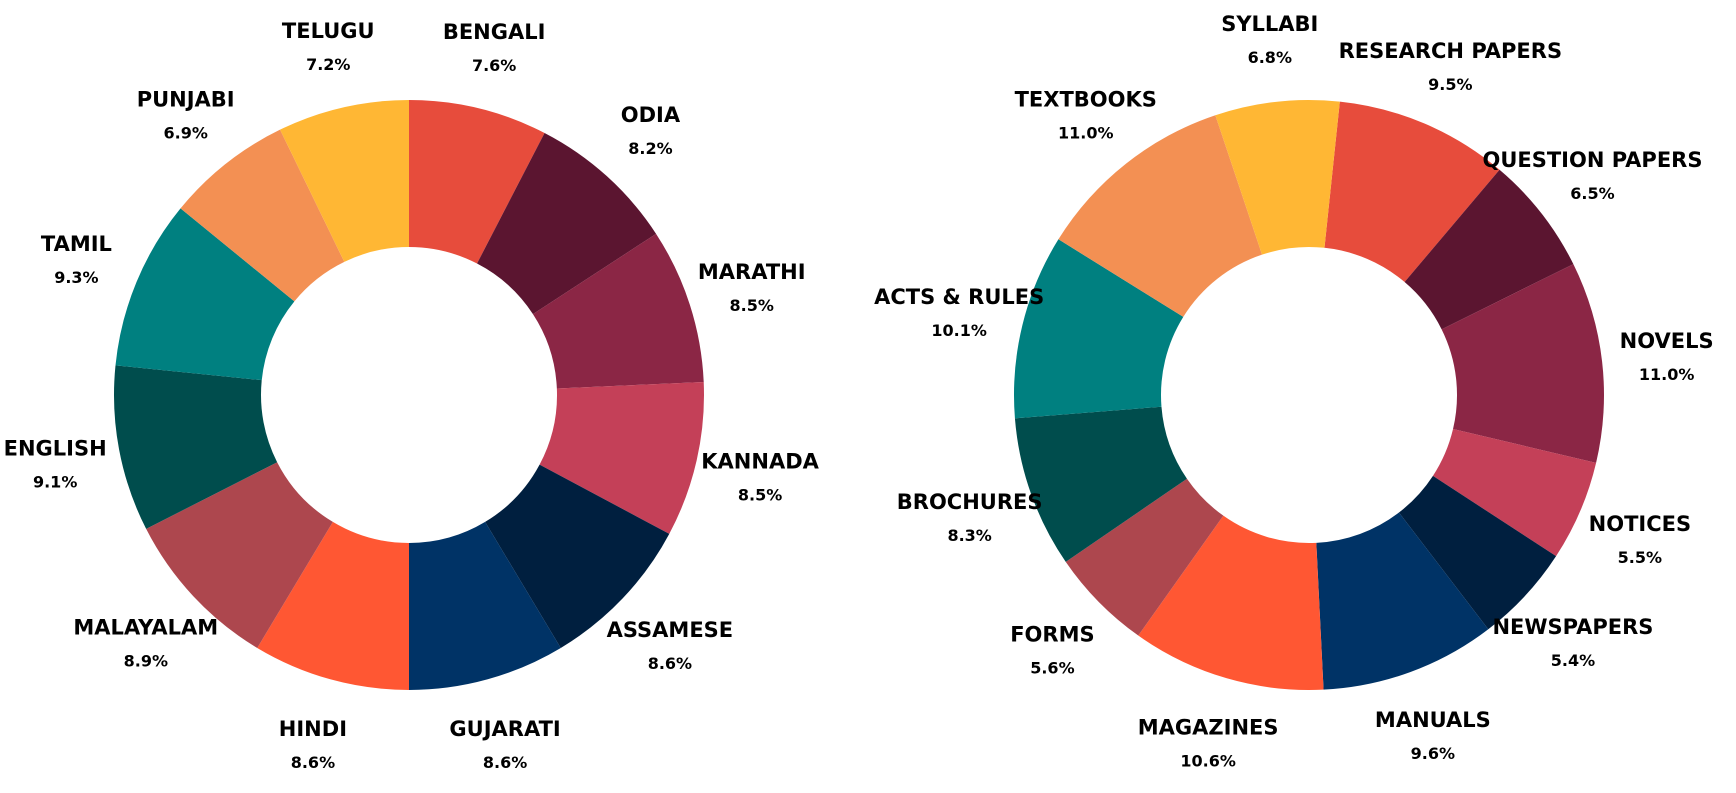  What do you see at coordinates (505, 762) in the screenshot?
I see `percent-label-gujarati: 8.6%` at bounding box center [505, 762].